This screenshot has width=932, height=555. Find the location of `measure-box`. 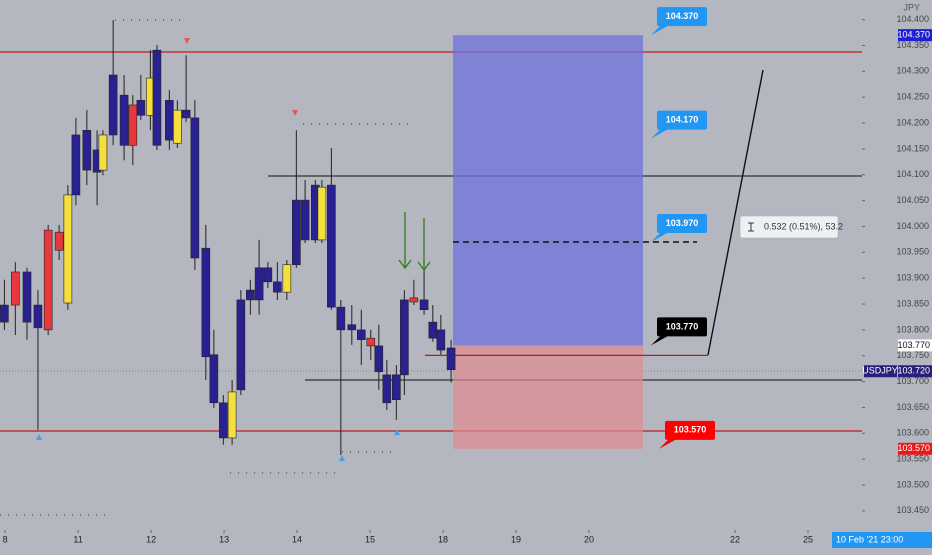

measure-box is located at coordinates (789, 227).